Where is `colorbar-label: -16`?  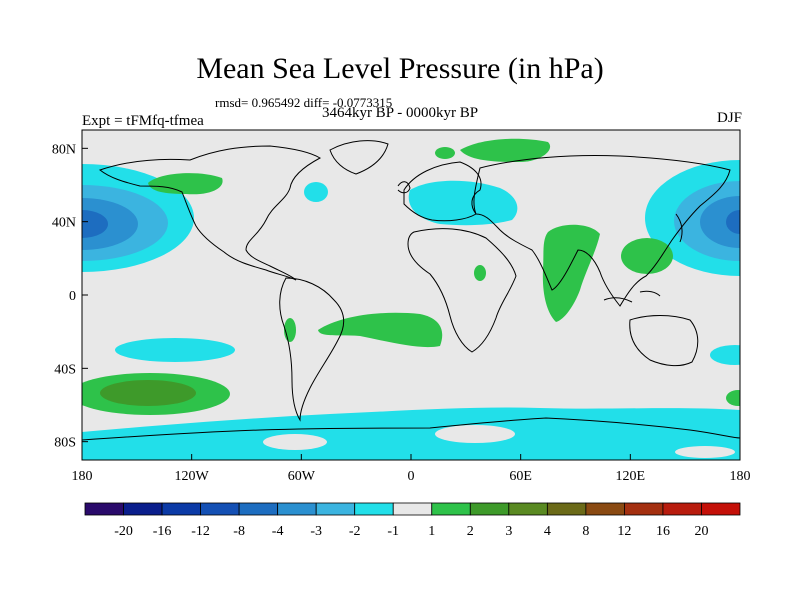
colorbar-label: -16 is located at coordinates (162, 531).